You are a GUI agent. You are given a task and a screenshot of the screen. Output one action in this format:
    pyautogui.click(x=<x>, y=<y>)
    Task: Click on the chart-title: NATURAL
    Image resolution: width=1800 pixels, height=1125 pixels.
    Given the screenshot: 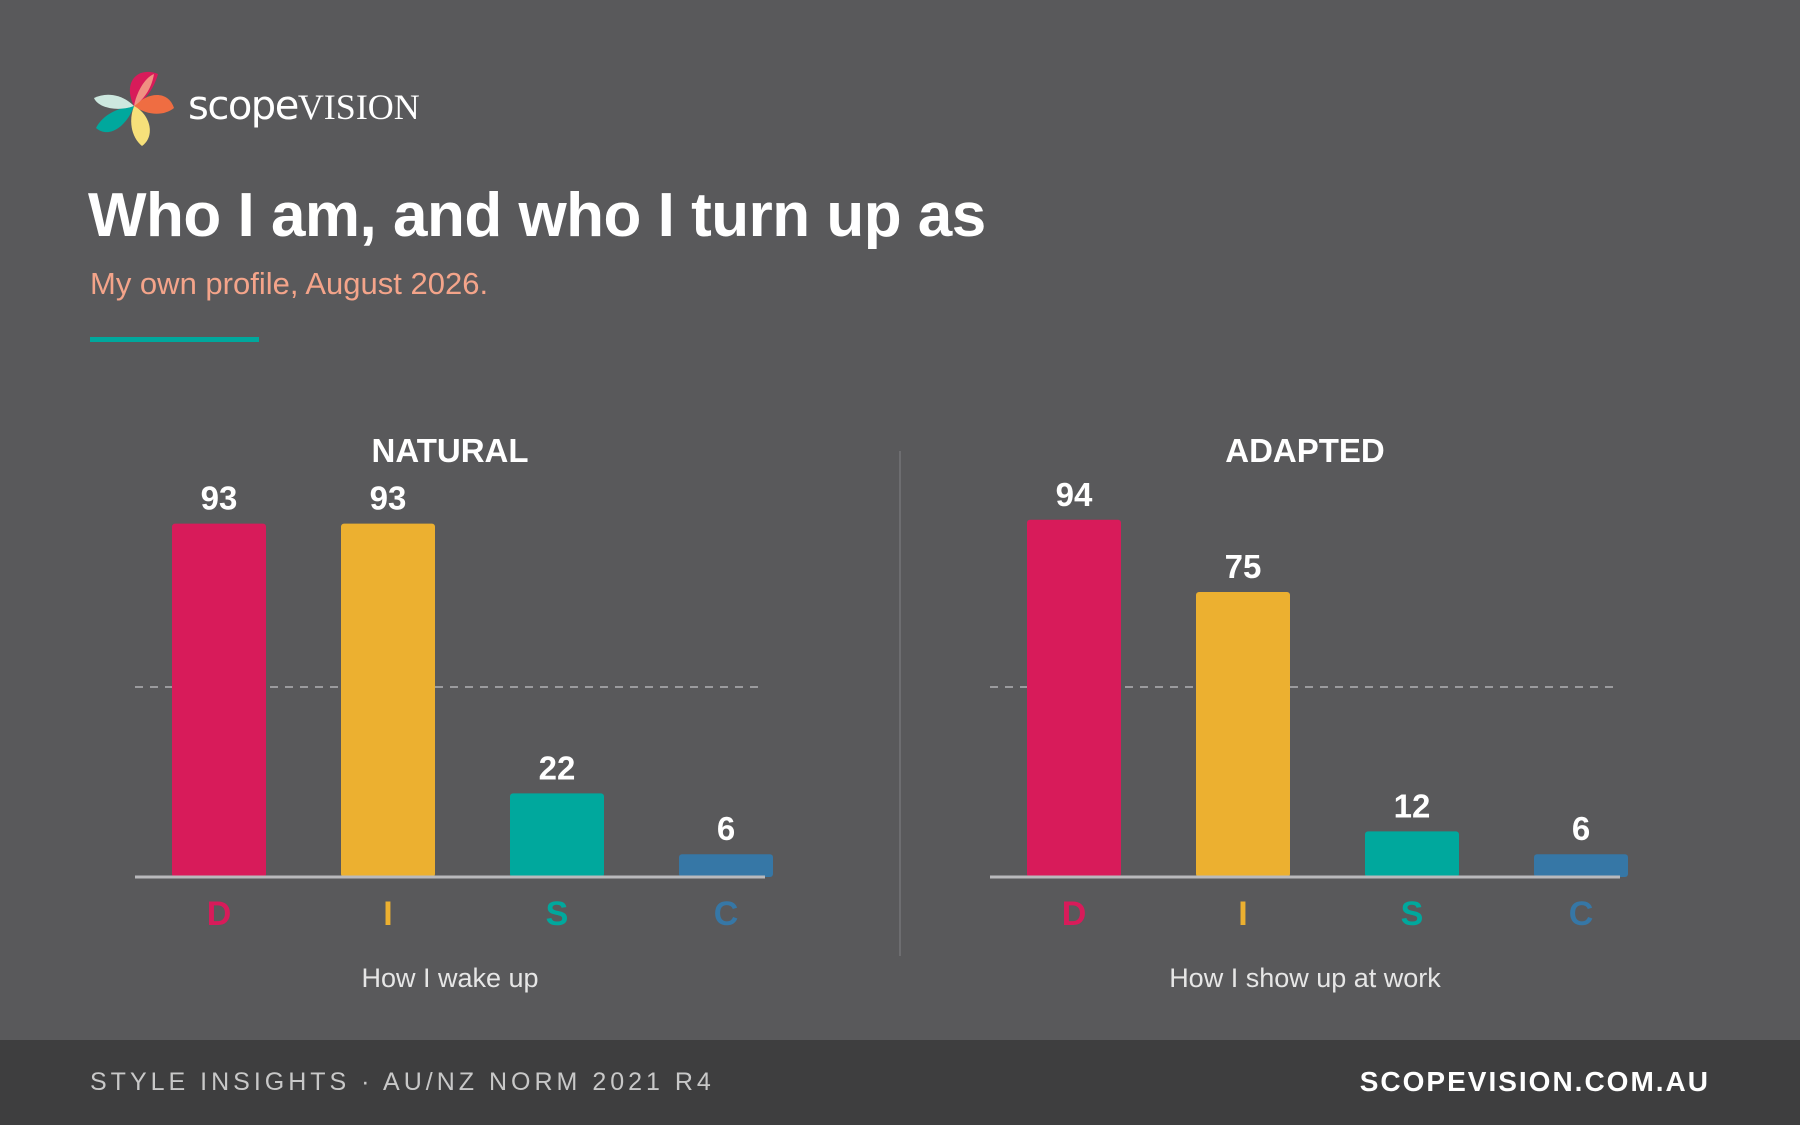 What is the action you would take?
    pyautogui.click(x=450, y=450)
    